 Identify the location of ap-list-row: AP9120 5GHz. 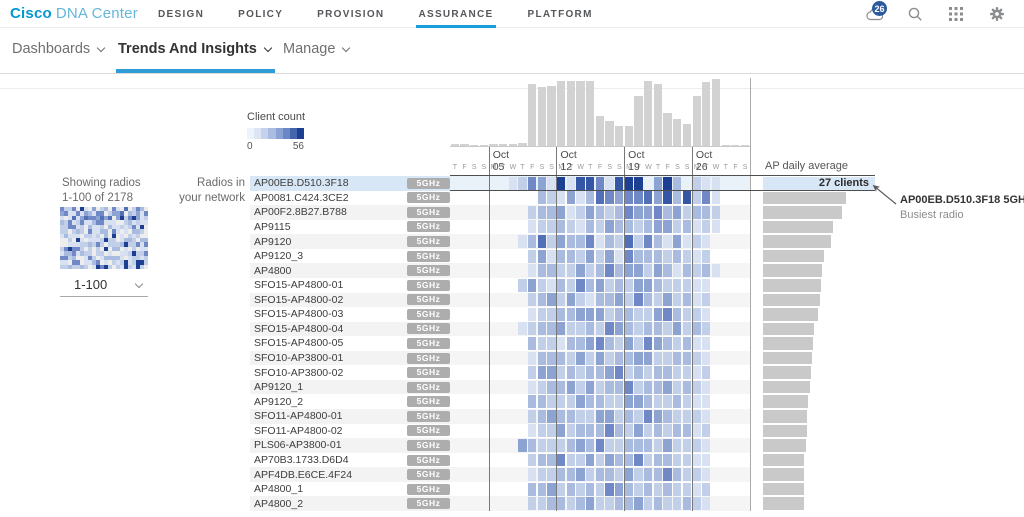
(352, 241).